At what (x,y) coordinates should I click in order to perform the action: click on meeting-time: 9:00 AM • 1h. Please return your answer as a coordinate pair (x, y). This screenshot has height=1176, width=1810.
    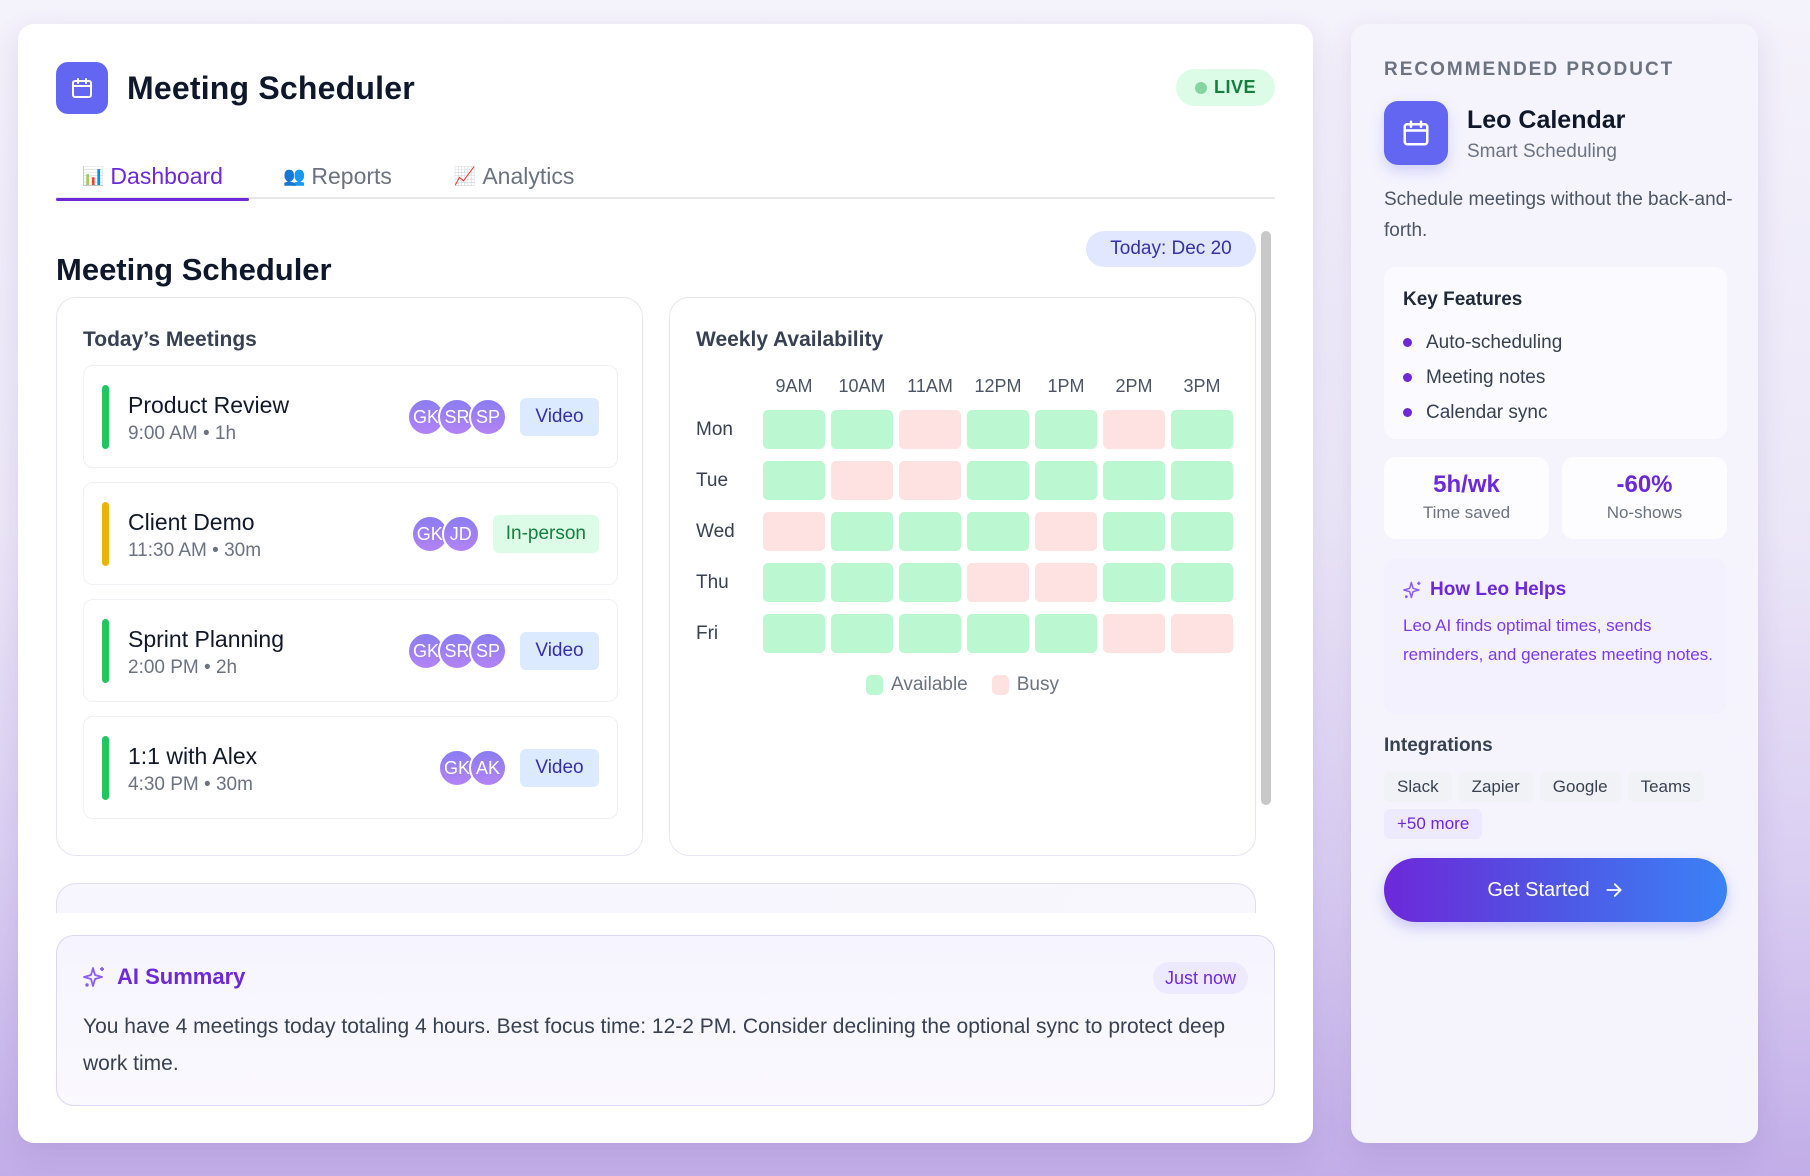
    Looking at the image, I should click on (182, 433).